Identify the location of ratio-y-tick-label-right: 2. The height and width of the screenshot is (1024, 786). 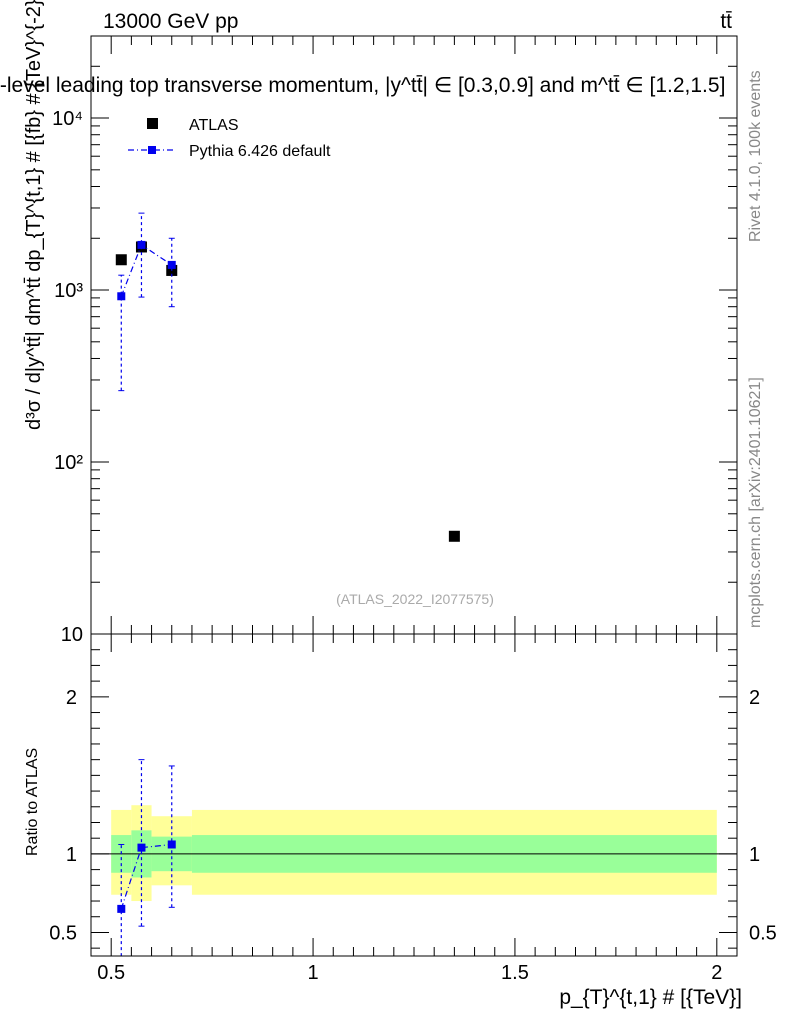
(754, 698).